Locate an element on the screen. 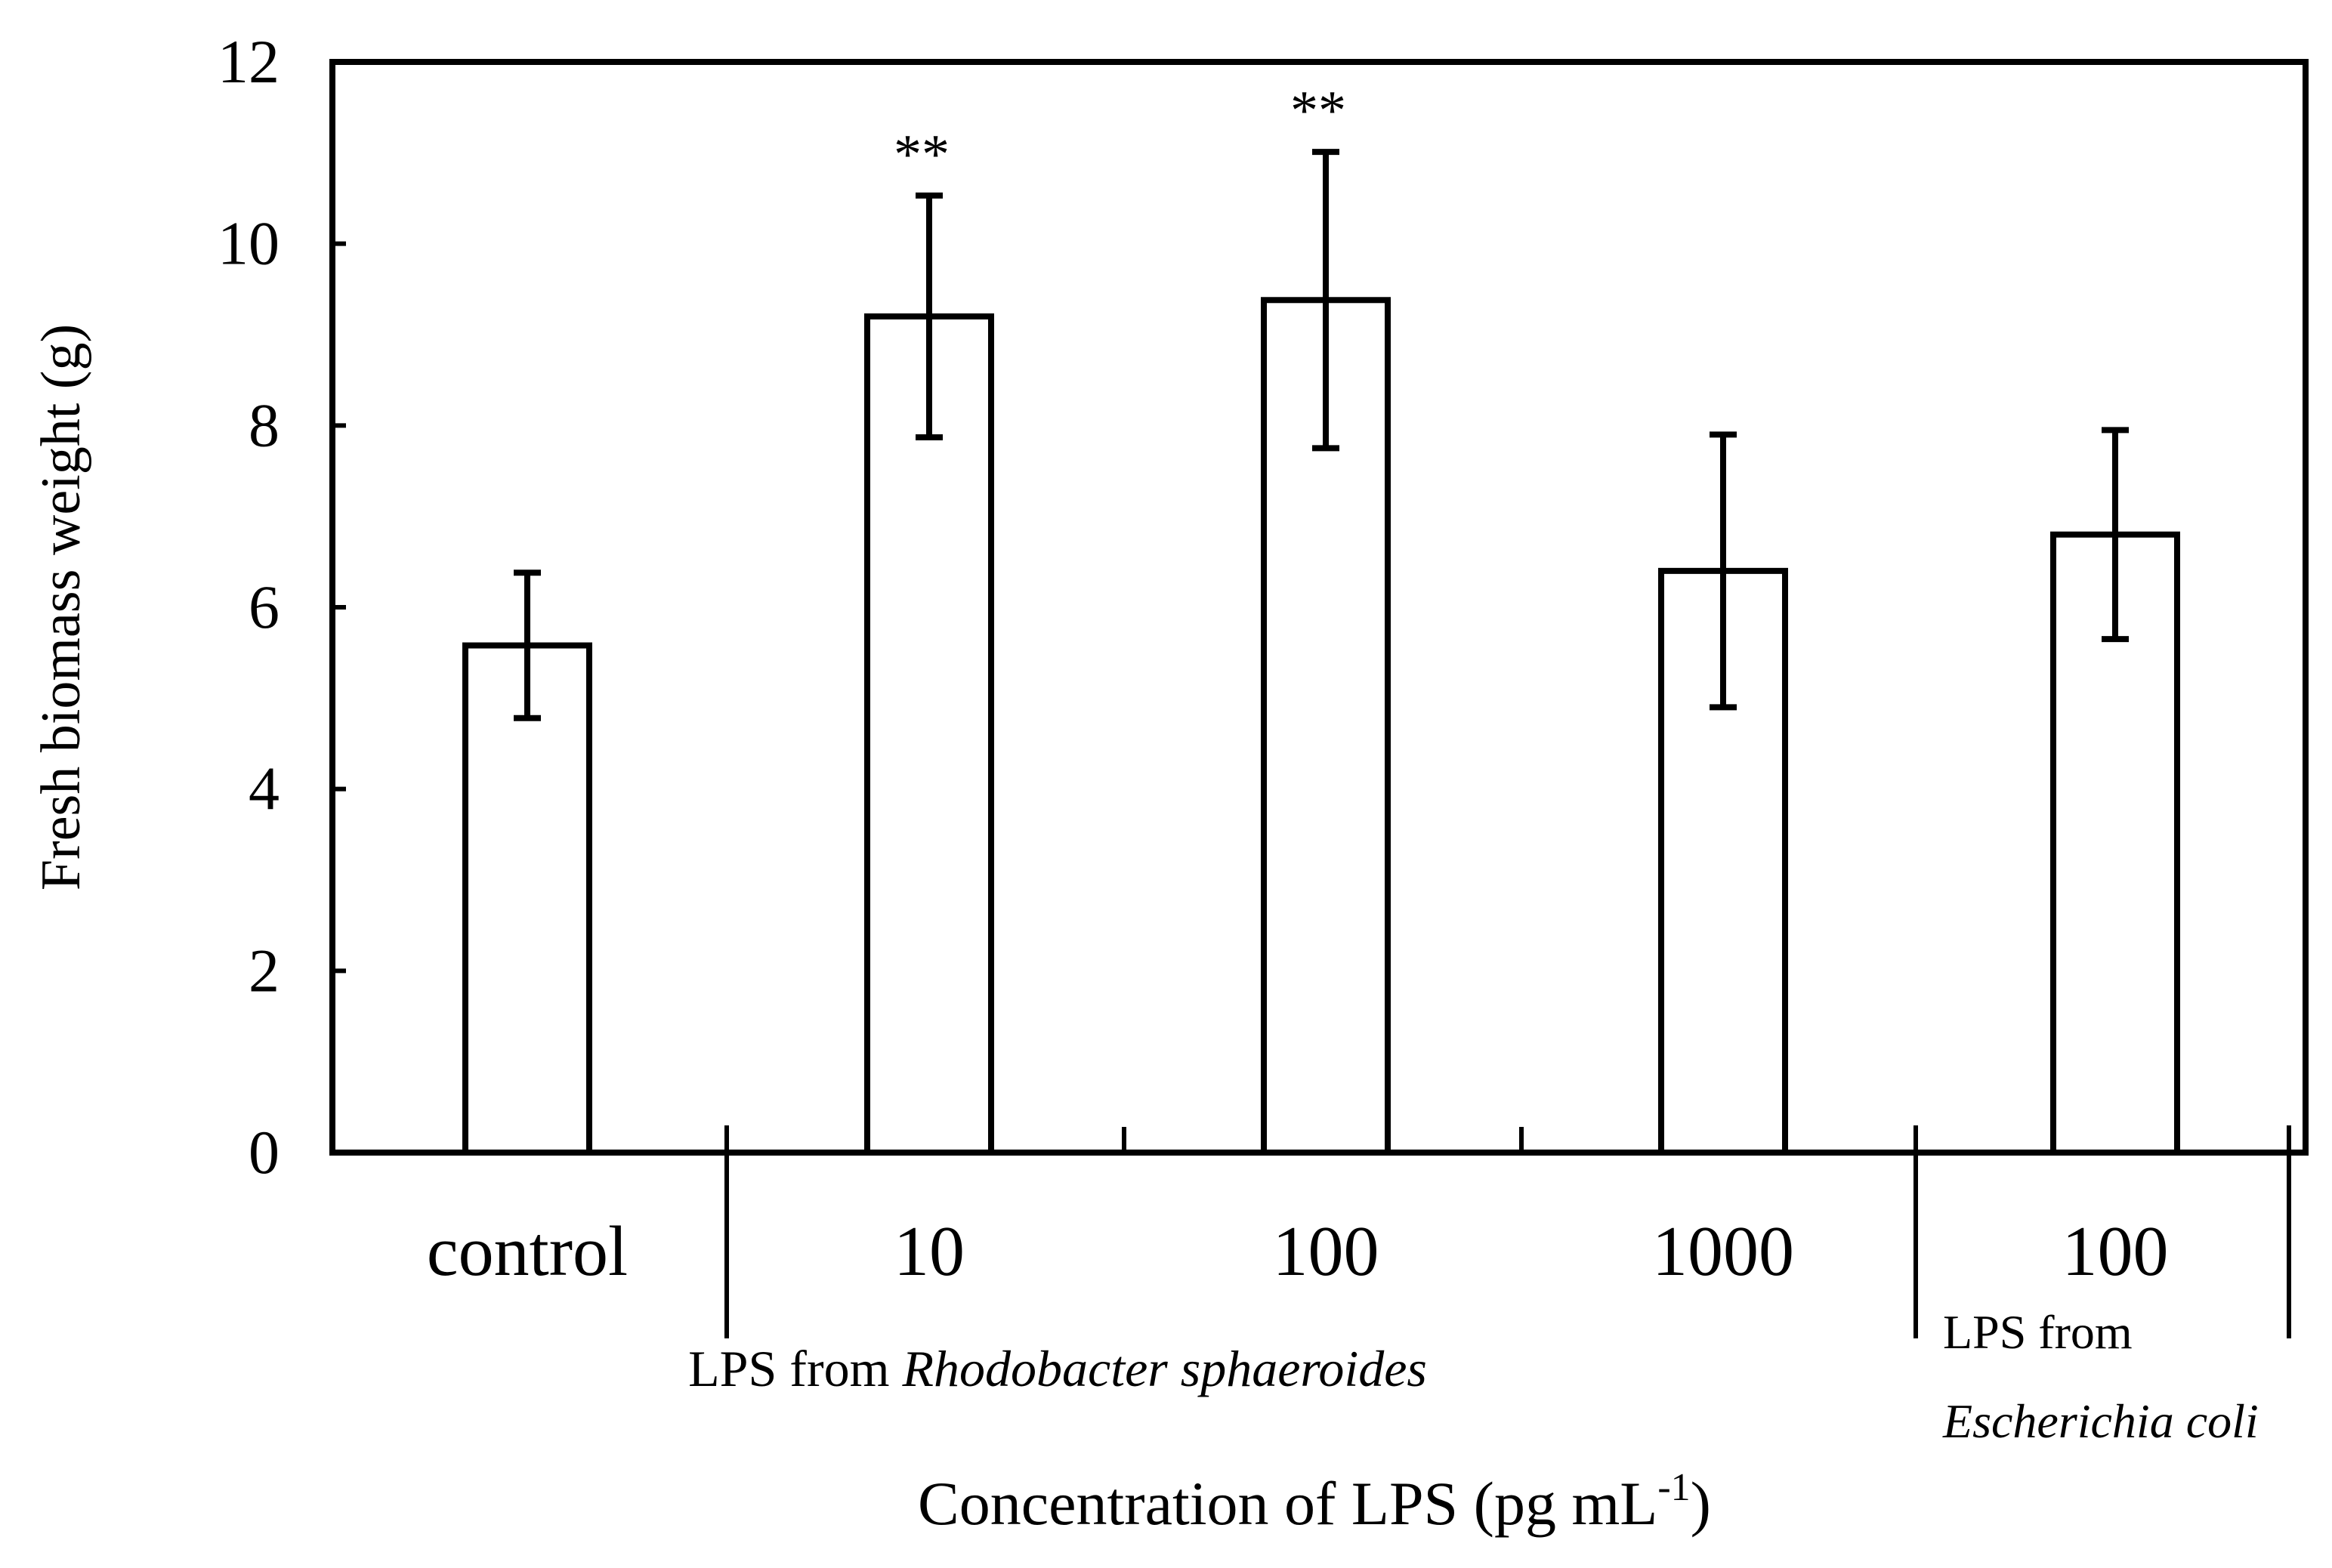 Image resolution: width=2332 pixels, height=1568 pixels. y-tick-label-4: 8 is located at coordinates (264, 424).